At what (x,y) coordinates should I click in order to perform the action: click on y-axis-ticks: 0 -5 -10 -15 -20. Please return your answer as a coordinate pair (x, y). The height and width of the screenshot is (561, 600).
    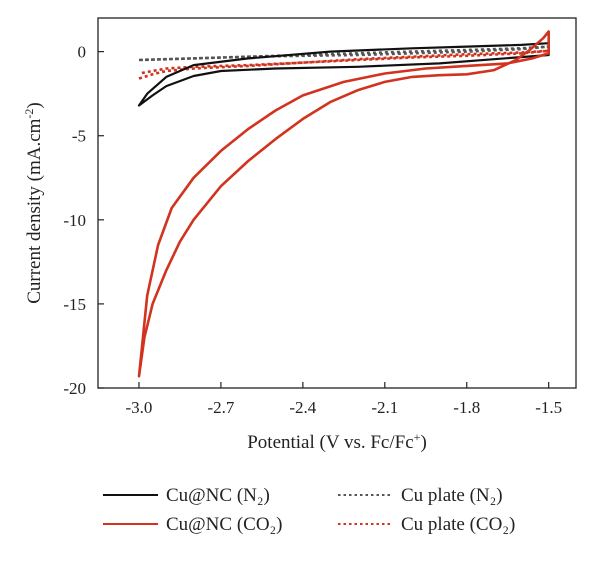
    Looking at the image, I should click on (83, 220).